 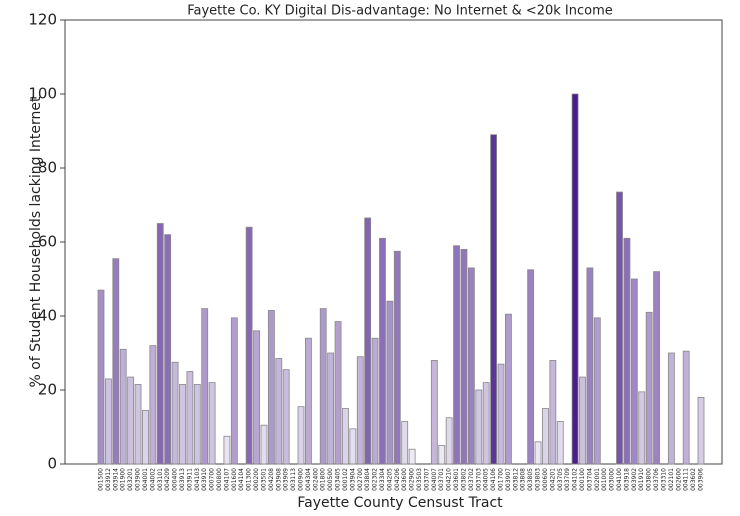 I want to click on x-tick-label: 000900, so click(x=301, y=479).